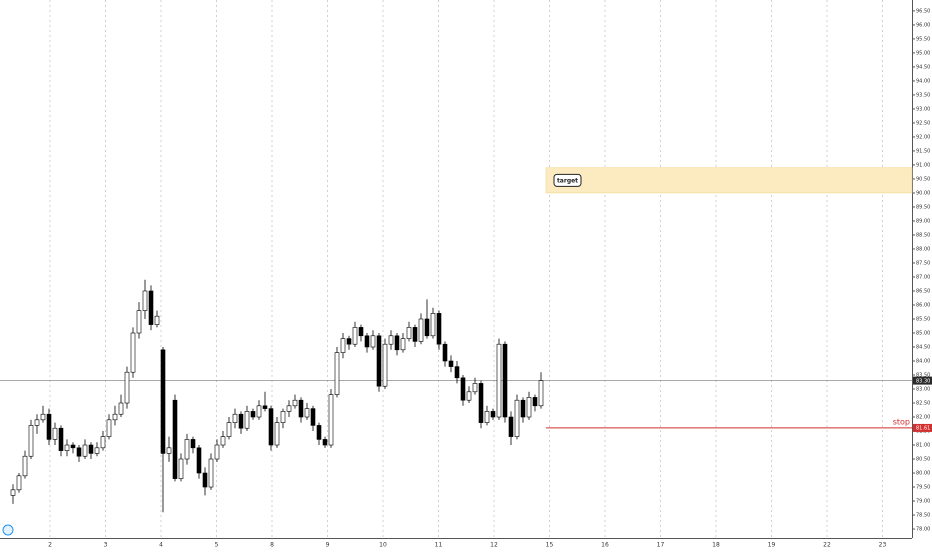 This screenshot has height=554, width=932. Describe the element at coordinates (827, 545) in the screenshot. I see `x-tick-label: 22` at that location.